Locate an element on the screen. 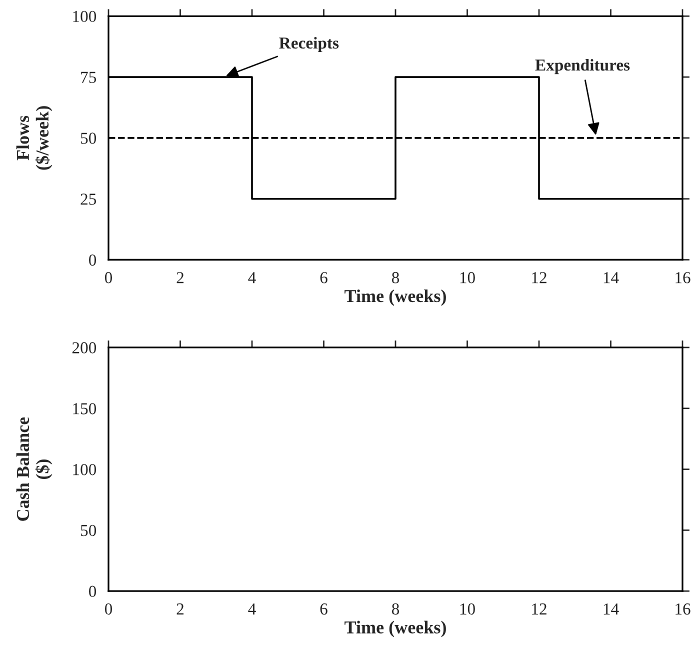 This screenshot has width=700, height=646. y-axis-title: Cash Balance ($) is located at coordinates (34, 469).